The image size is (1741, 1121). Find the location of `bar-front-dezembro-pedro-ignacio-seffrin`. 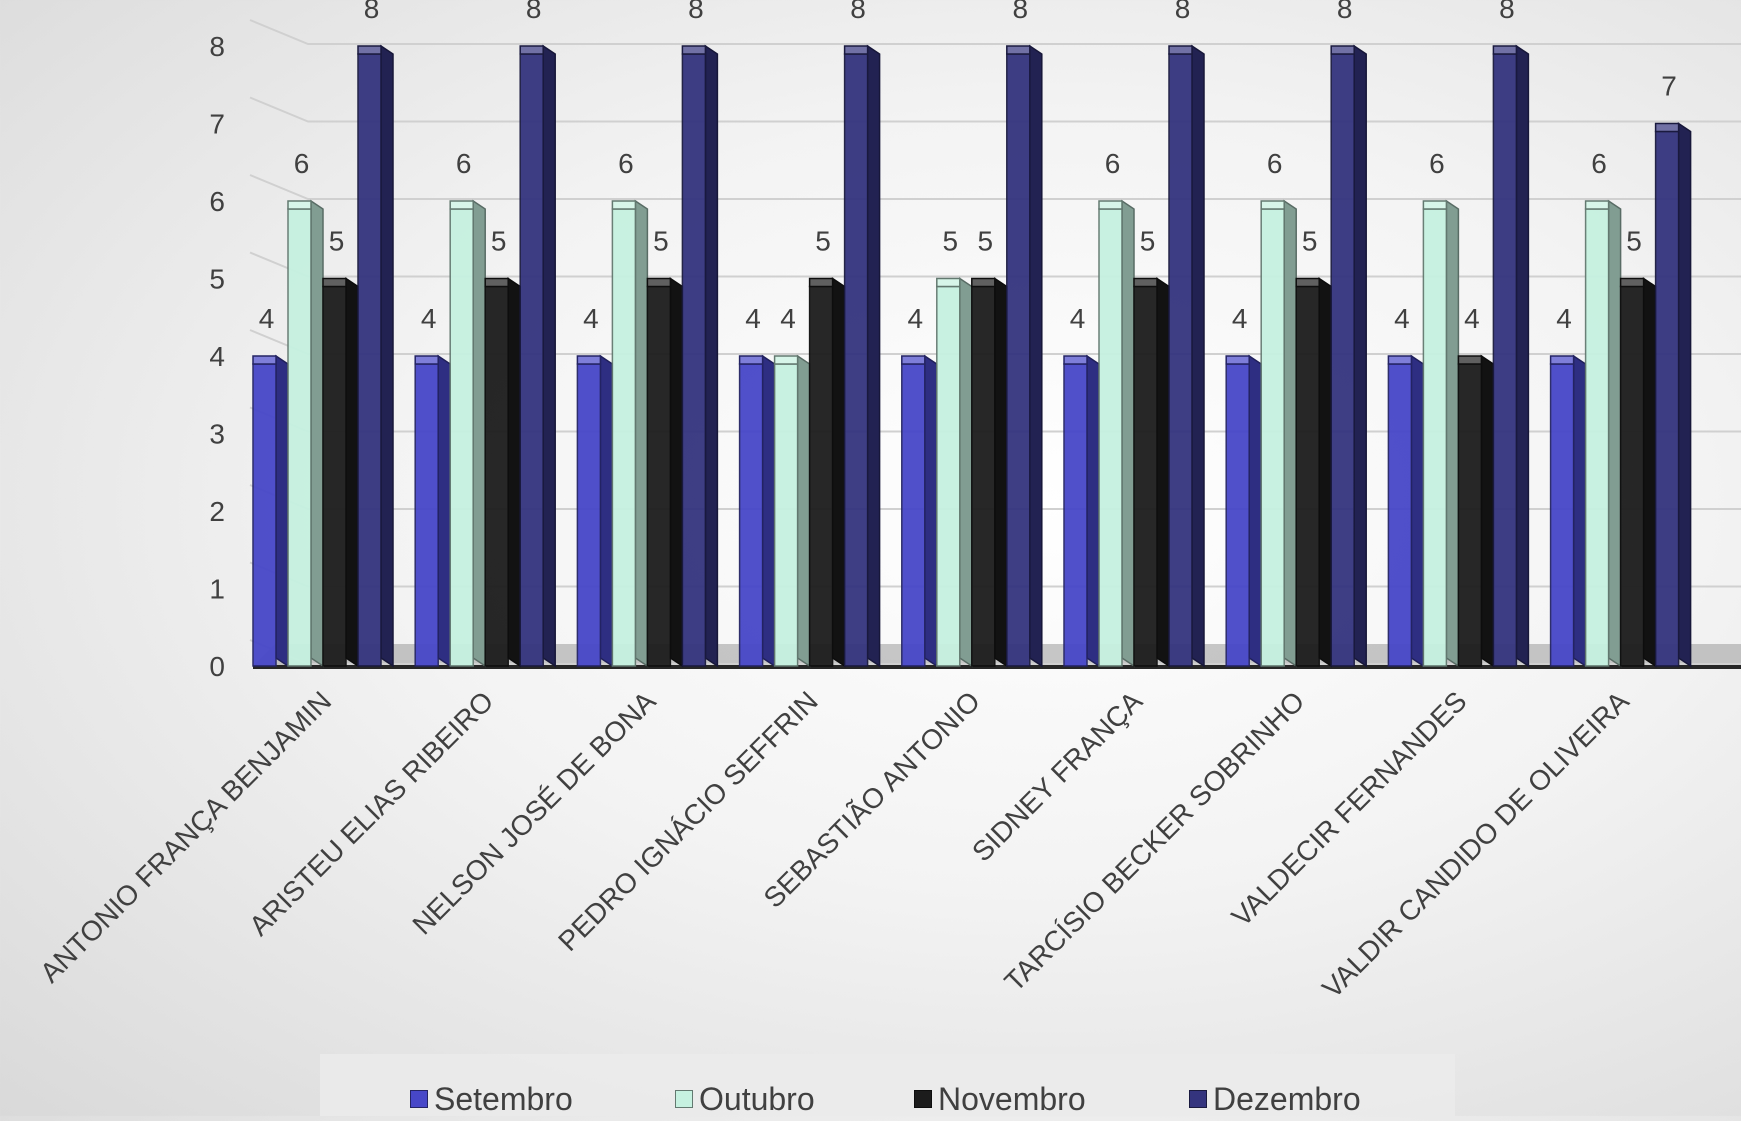

bar-front-dezembro-pedro-ignacio-seffrin is located at coordinates (856, 360).